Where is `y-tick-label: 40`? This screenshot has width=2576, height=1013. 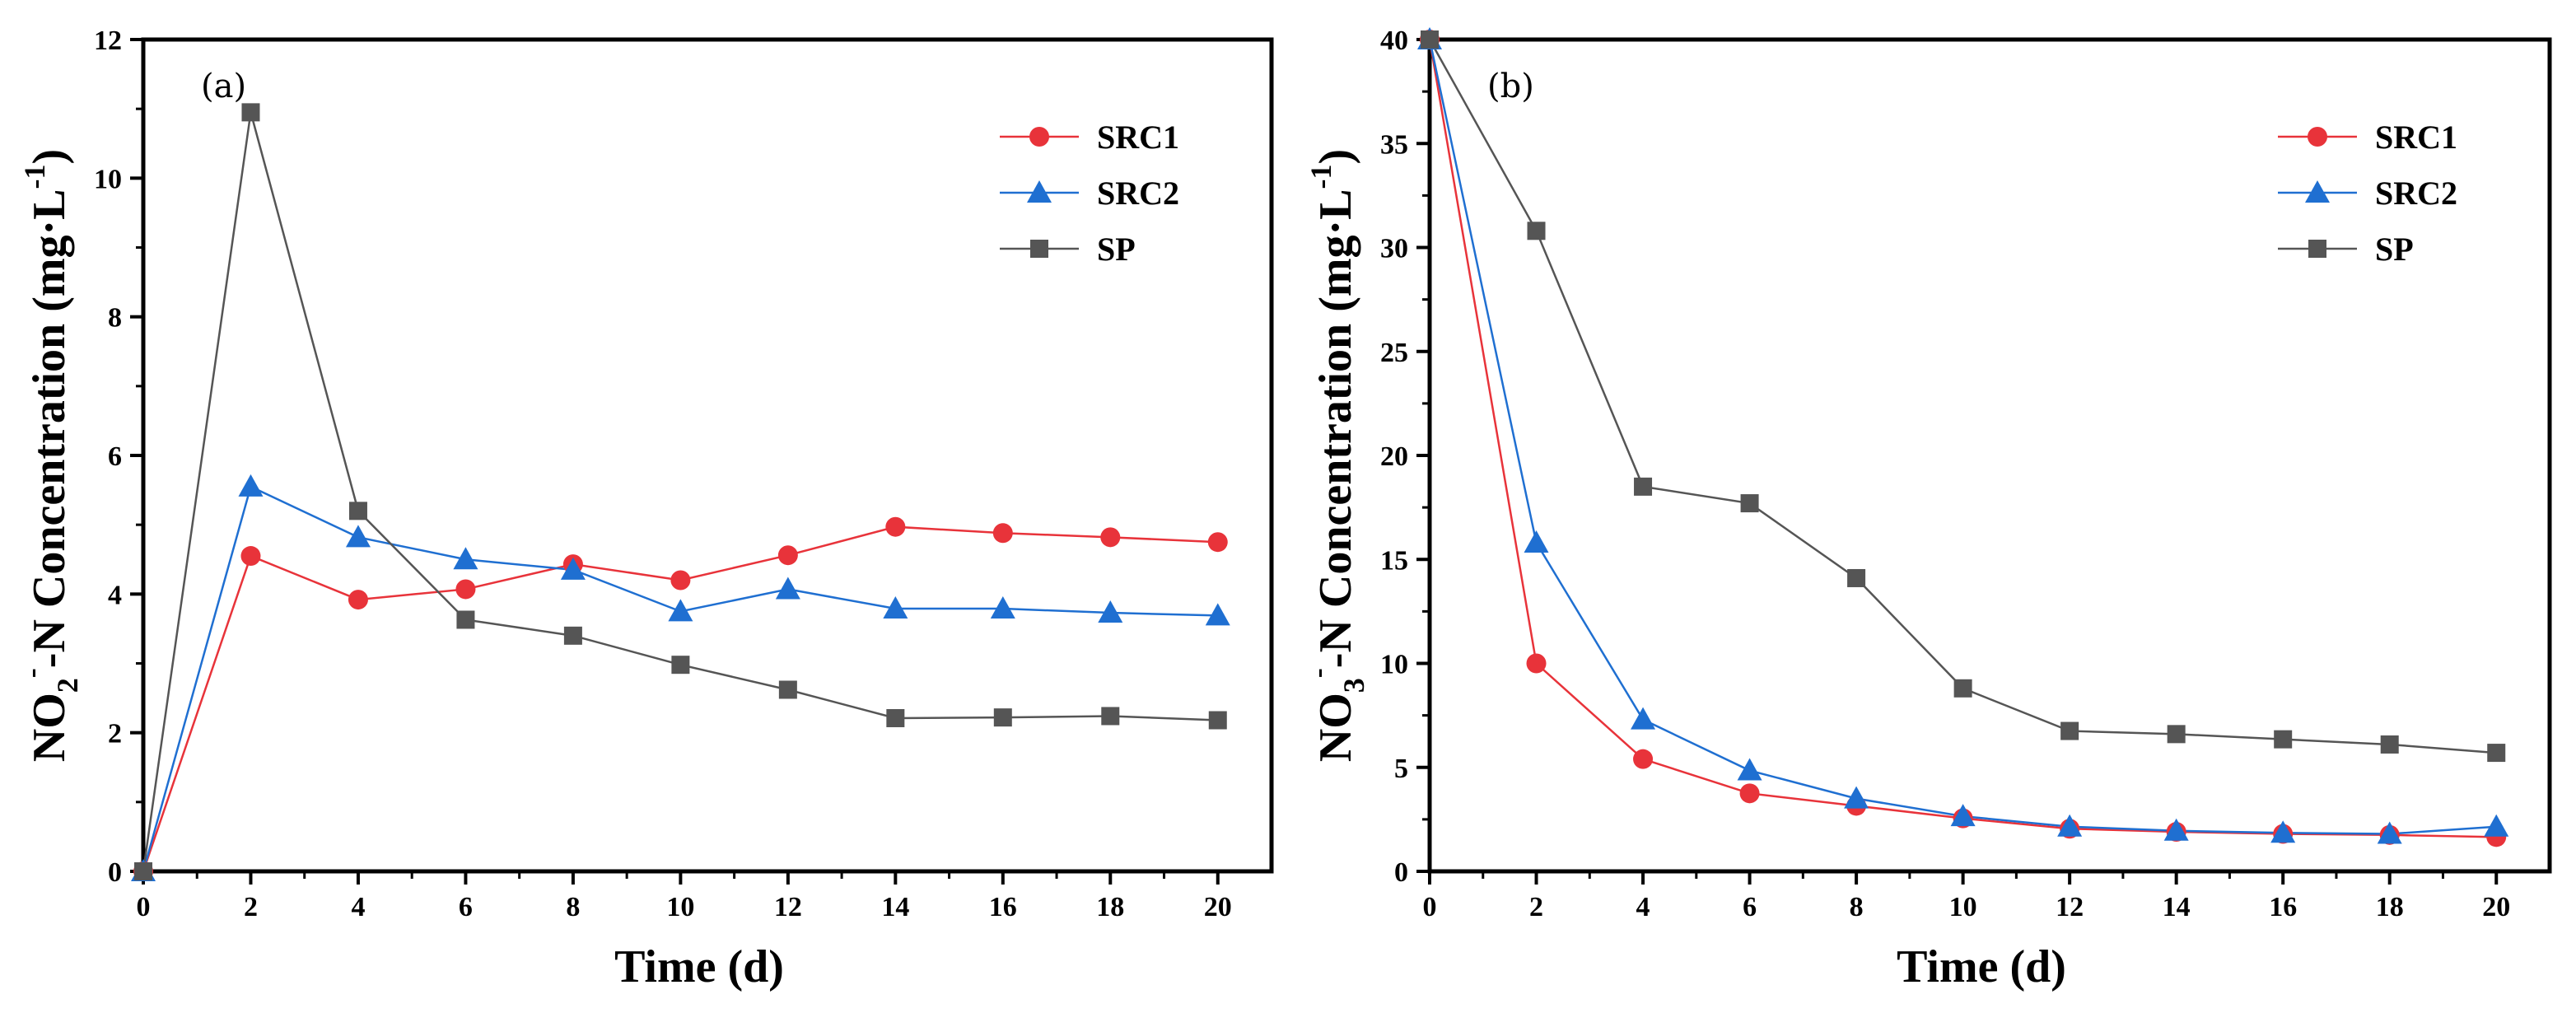 y-tick-label: 40 is located at coordinates (1394, 41).